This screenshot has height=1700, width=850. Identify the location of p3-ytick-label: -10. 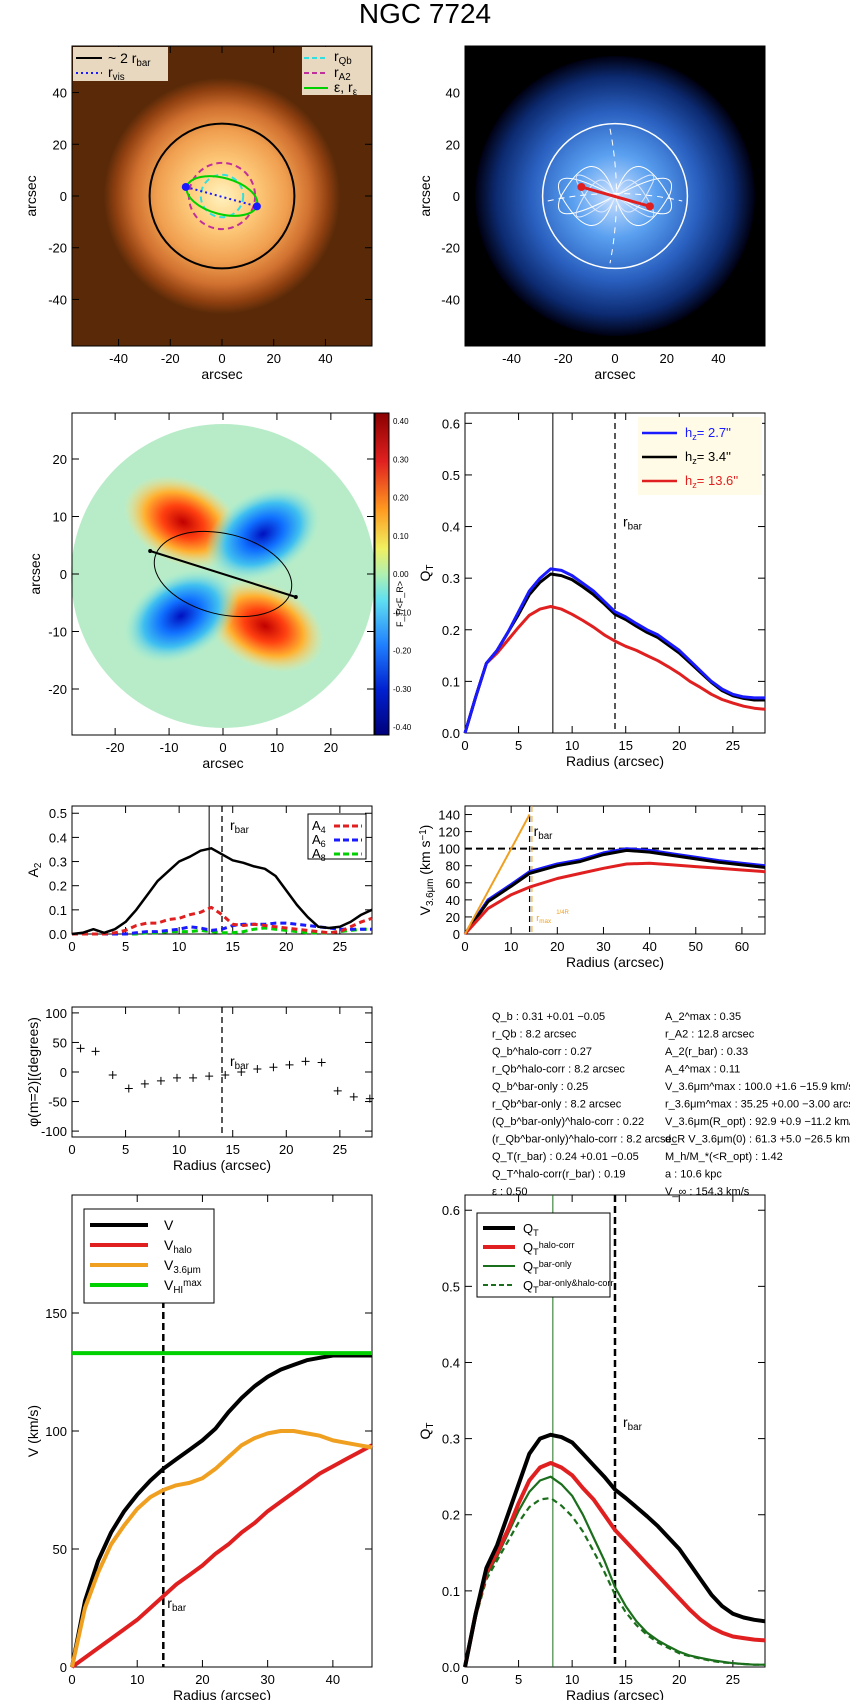
(57, 632).